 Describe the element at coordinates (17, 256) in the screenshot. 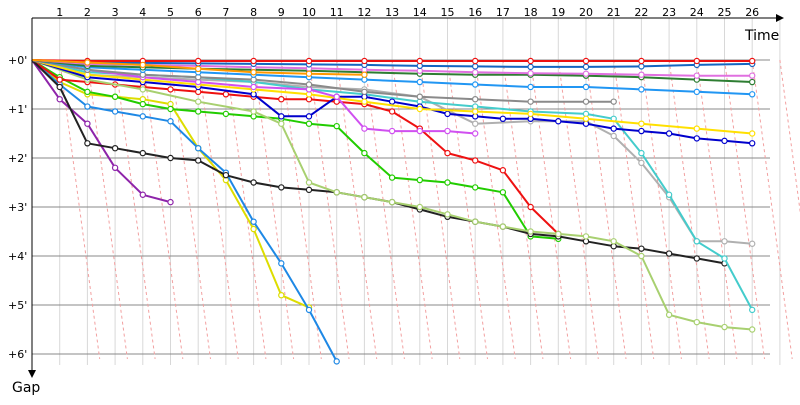

I see `y-tick-label: +4'` at that location.